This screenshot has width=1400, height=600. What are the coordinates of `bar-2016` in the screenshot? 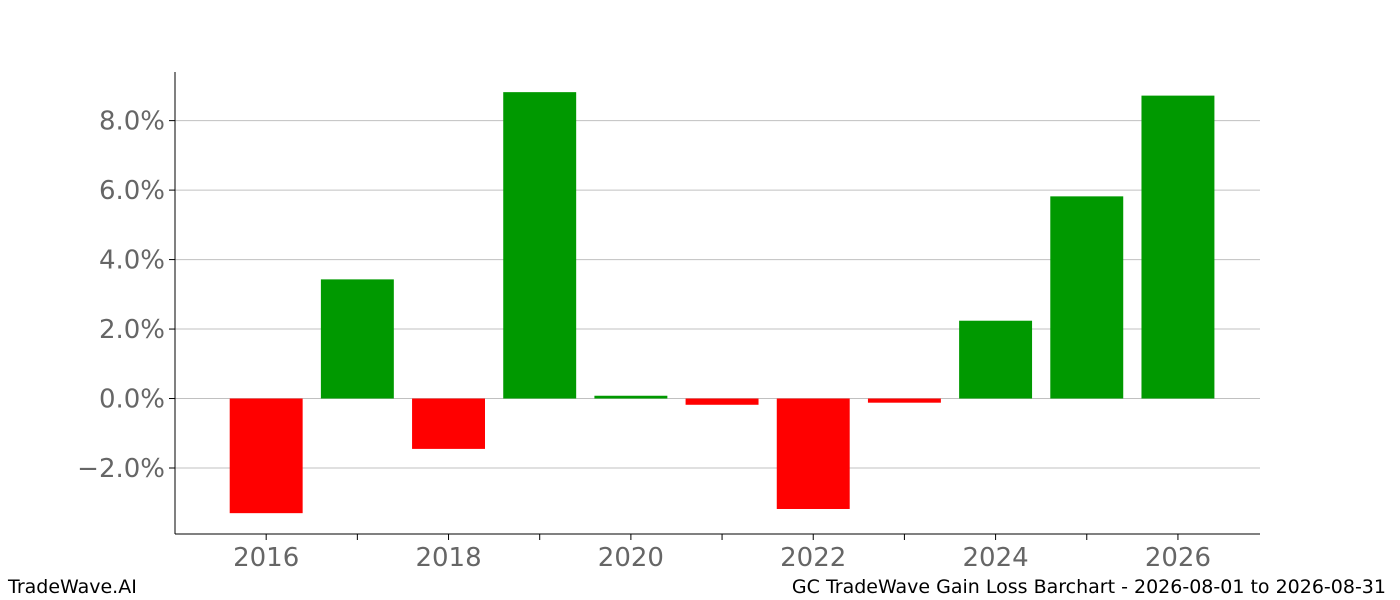 It's located at (266, 456).